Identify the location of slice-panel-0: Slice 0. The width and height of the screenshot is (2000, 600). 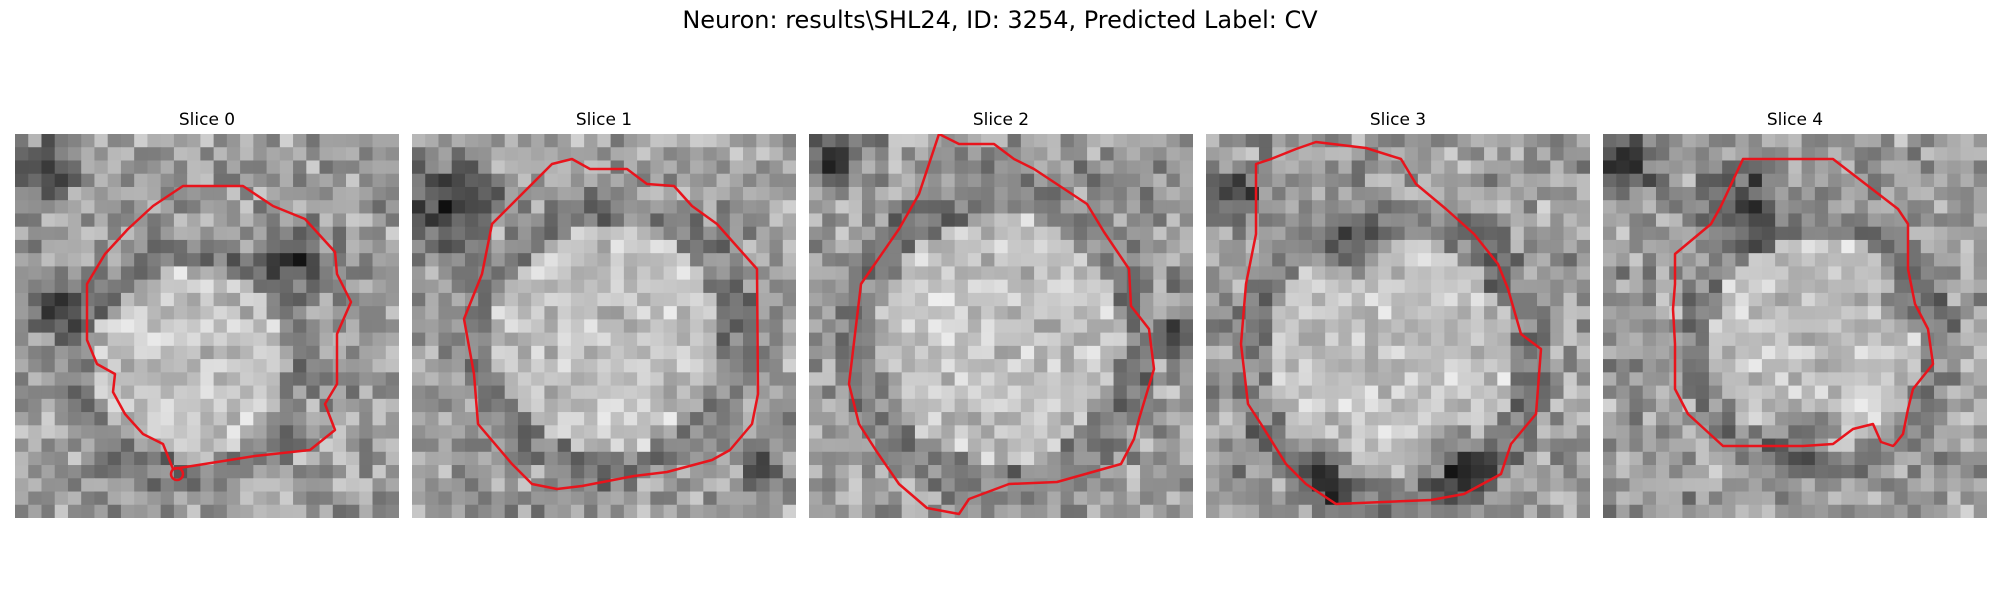
(207, 315).